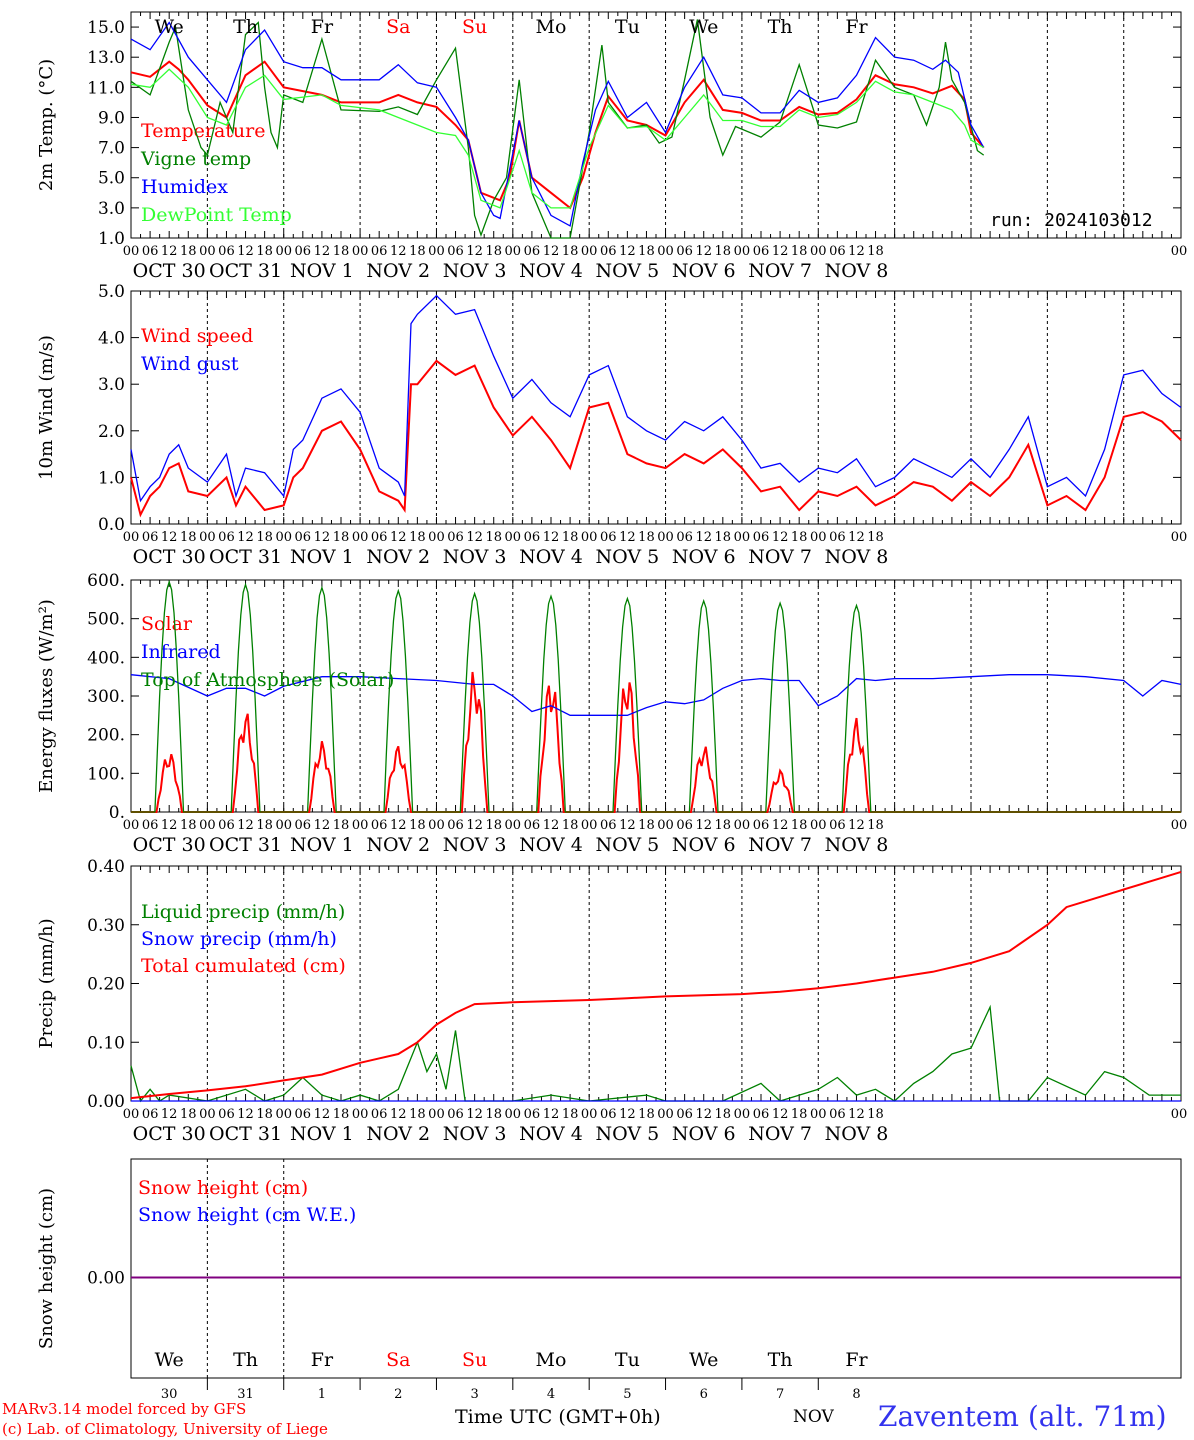 The height and width of the screenshot is (1440, 1194). Describe the element at coordinates (106, 1102) in the screenshot. I see `y-tick-label: 0.00` at that location.